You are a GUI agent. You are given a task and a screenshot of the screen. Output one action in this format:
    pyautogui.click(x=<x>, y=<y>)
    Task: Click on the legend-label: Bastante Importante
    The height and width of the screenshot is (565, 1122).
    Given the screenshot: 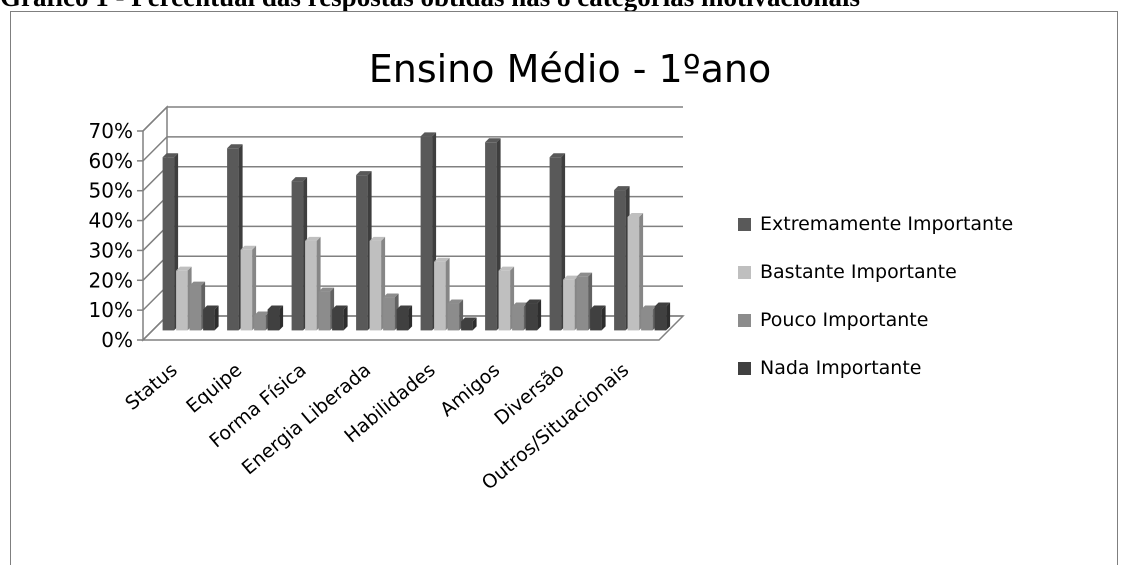 What is the action you would take?
    pyautogui.click(x=858, y=272)
    